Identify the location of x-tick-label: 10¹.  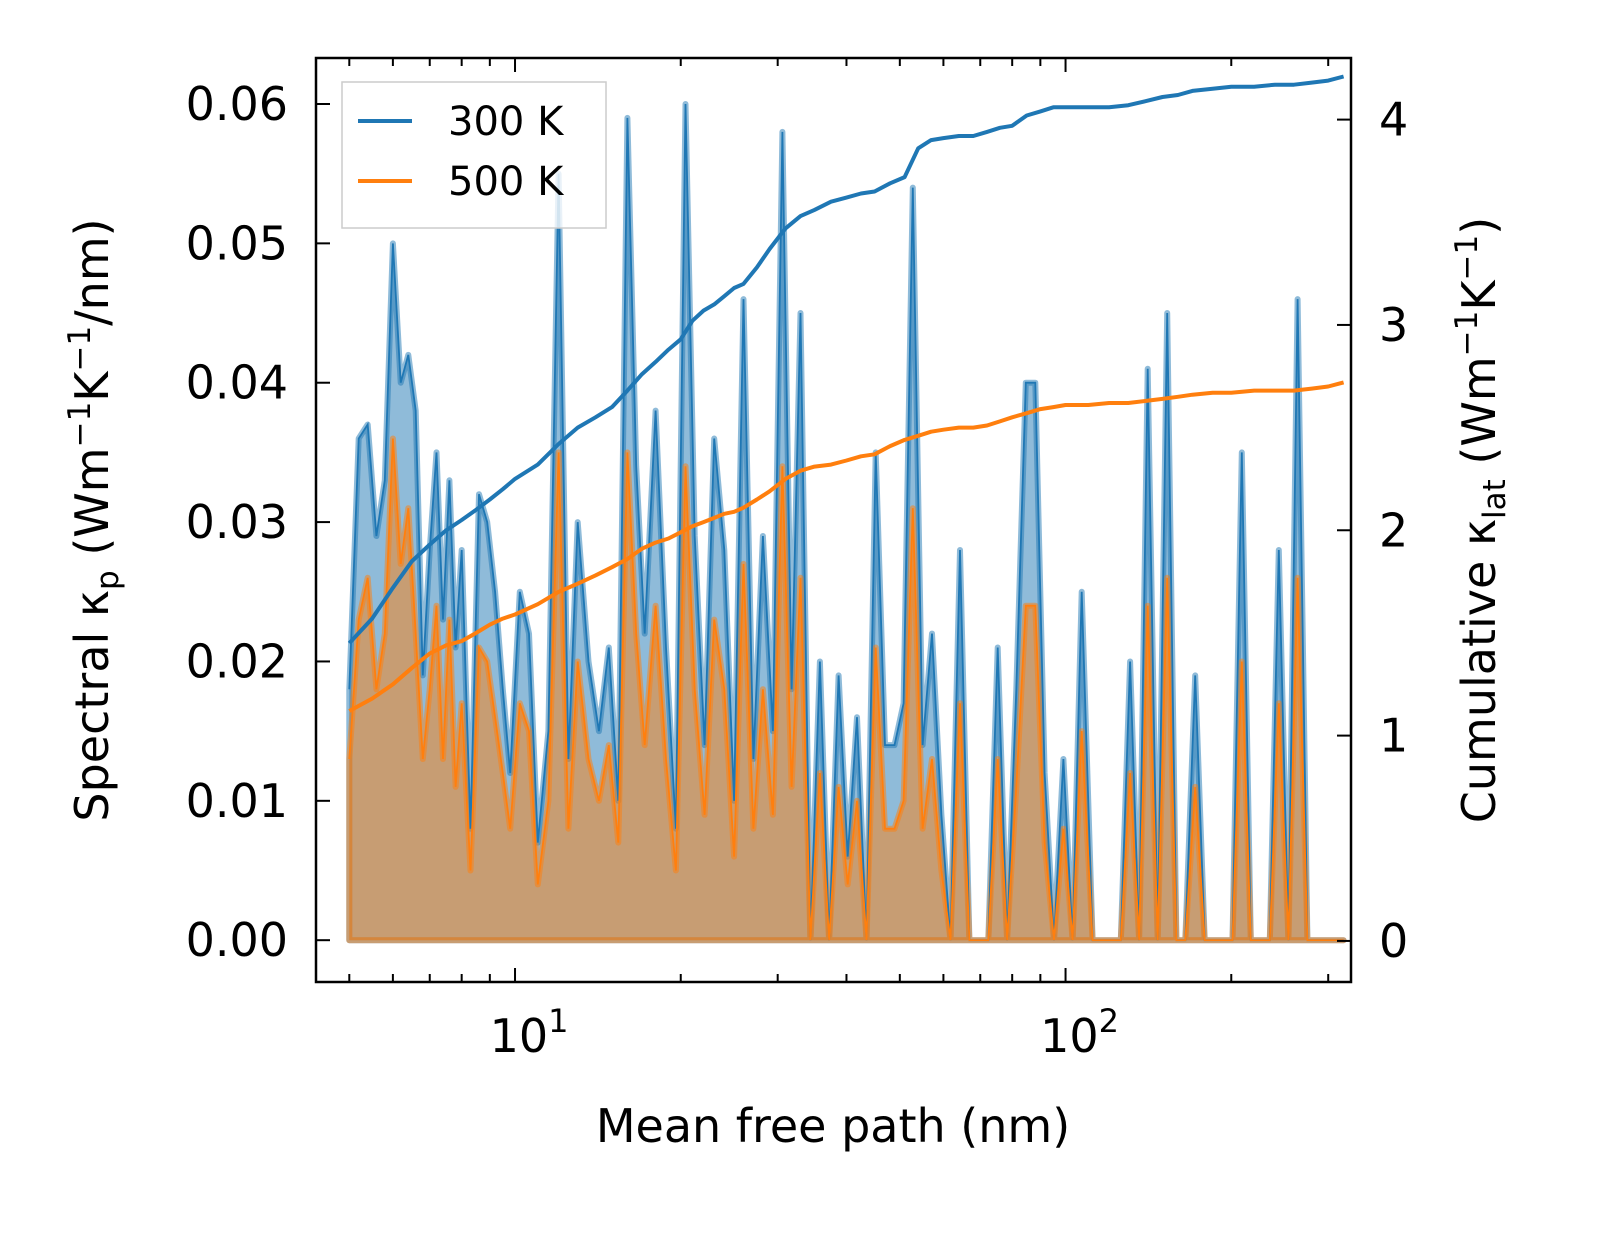
(529, 1032).